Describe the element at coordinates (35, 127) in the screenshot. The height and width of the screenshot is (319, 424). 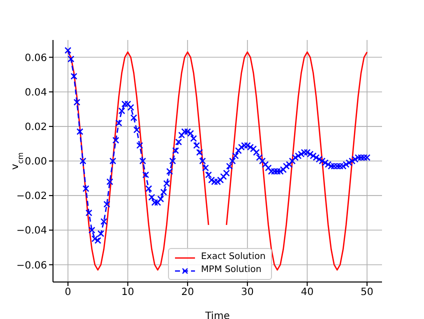
I see `y-tick-label: 0.02` at that location.